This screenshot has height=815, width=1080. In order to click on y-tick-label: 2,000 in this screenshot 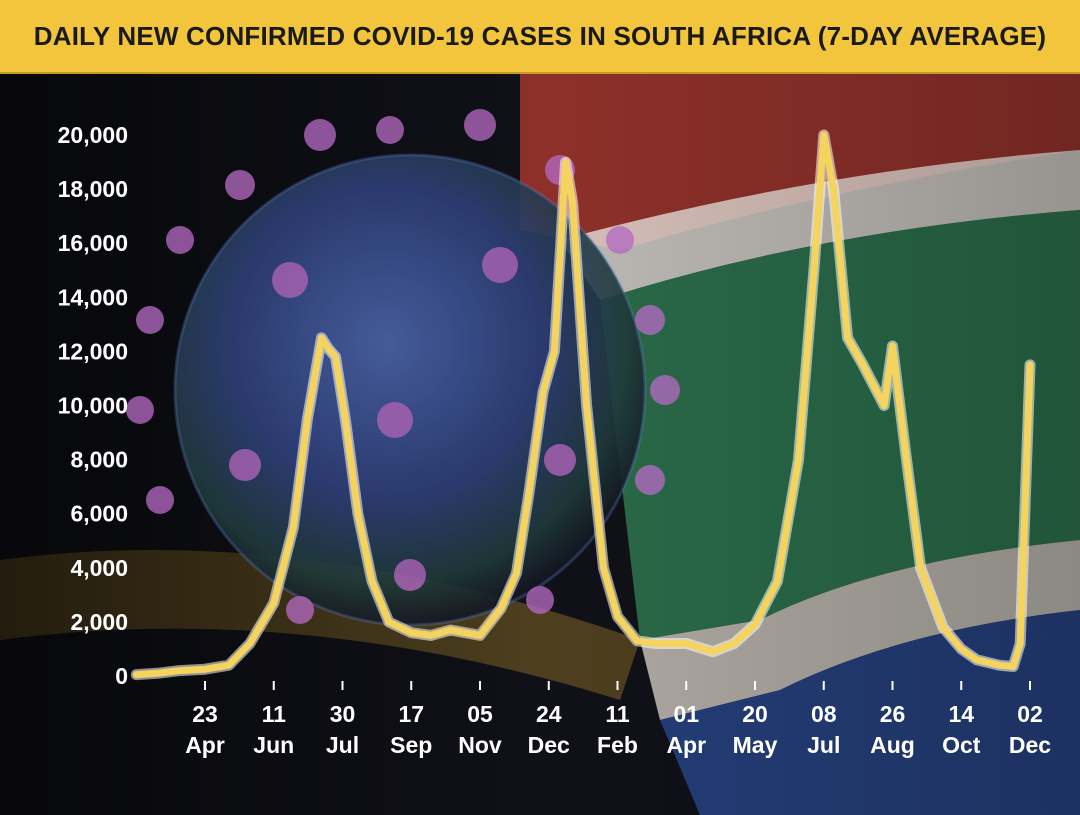, I will do `click(99, 622)`.